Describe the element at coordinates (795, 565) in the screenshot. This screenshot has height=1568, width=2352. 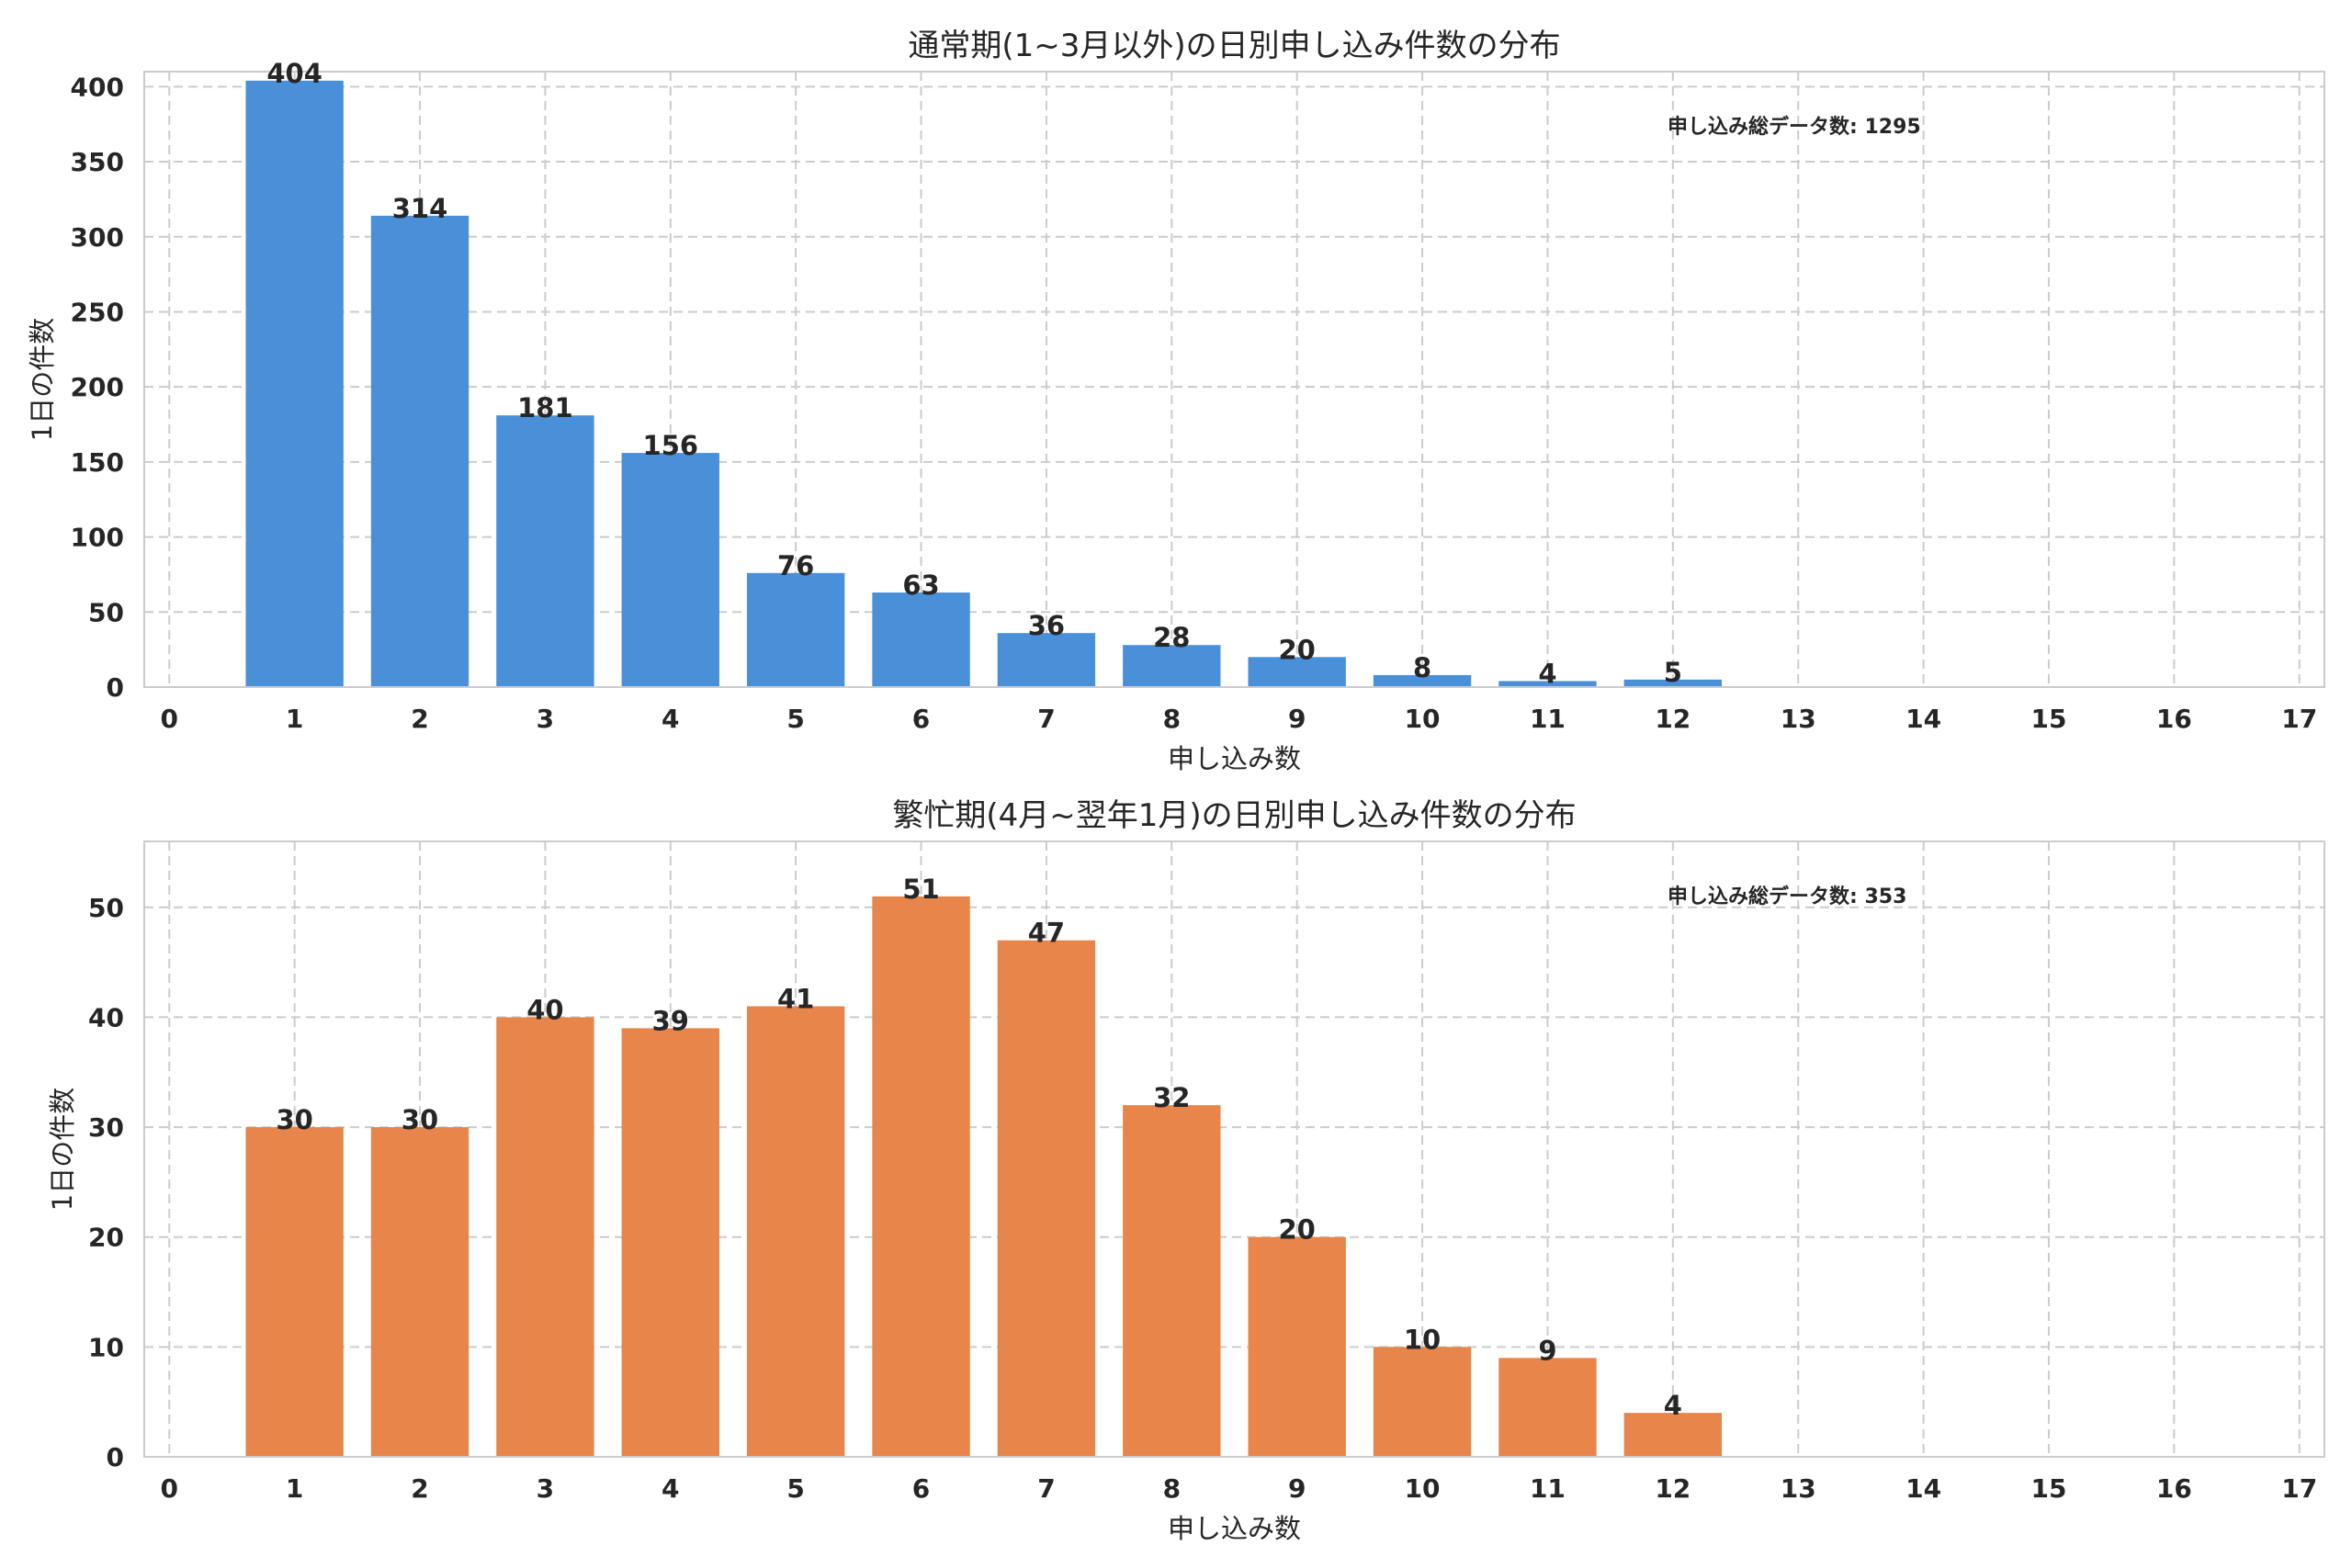
I see `bar-value-label: 76` at that location.